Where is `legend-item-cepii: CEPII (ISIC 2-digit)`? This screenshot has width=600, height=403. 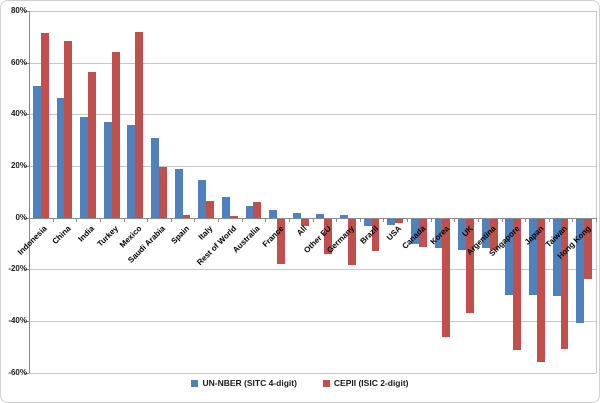 legend-item-cepii: CEPII (ISIC 2-digit) is located at coordinates (365, 383).